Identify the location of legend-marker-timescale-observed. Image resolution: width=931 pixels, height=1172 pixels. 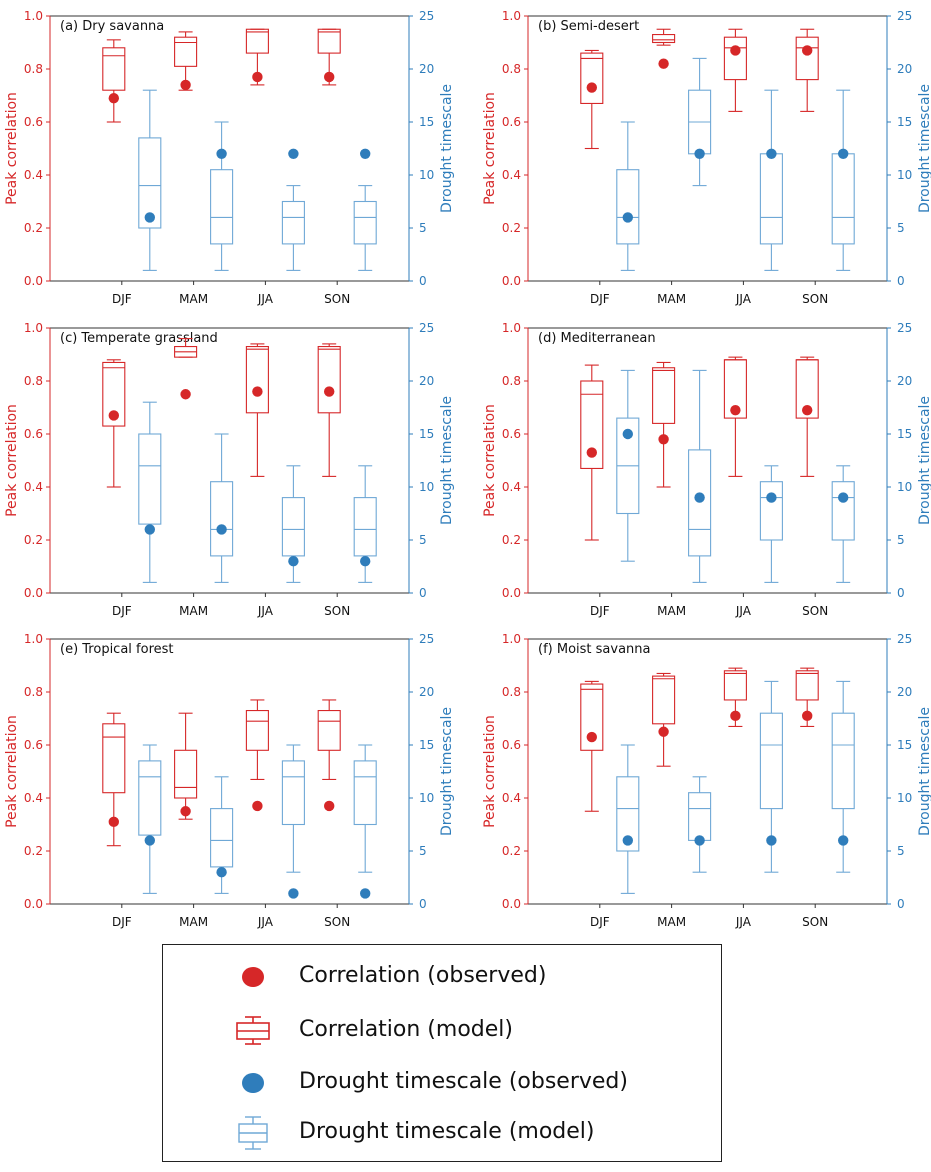
(253, 1083).